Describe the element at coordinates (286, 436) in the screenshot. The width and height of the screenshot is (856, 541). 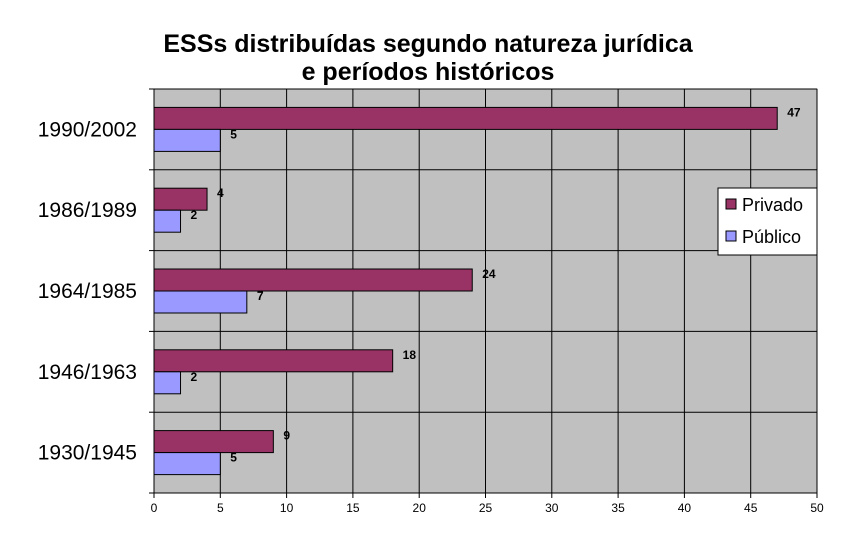
I see `data-label: 9` at that location.